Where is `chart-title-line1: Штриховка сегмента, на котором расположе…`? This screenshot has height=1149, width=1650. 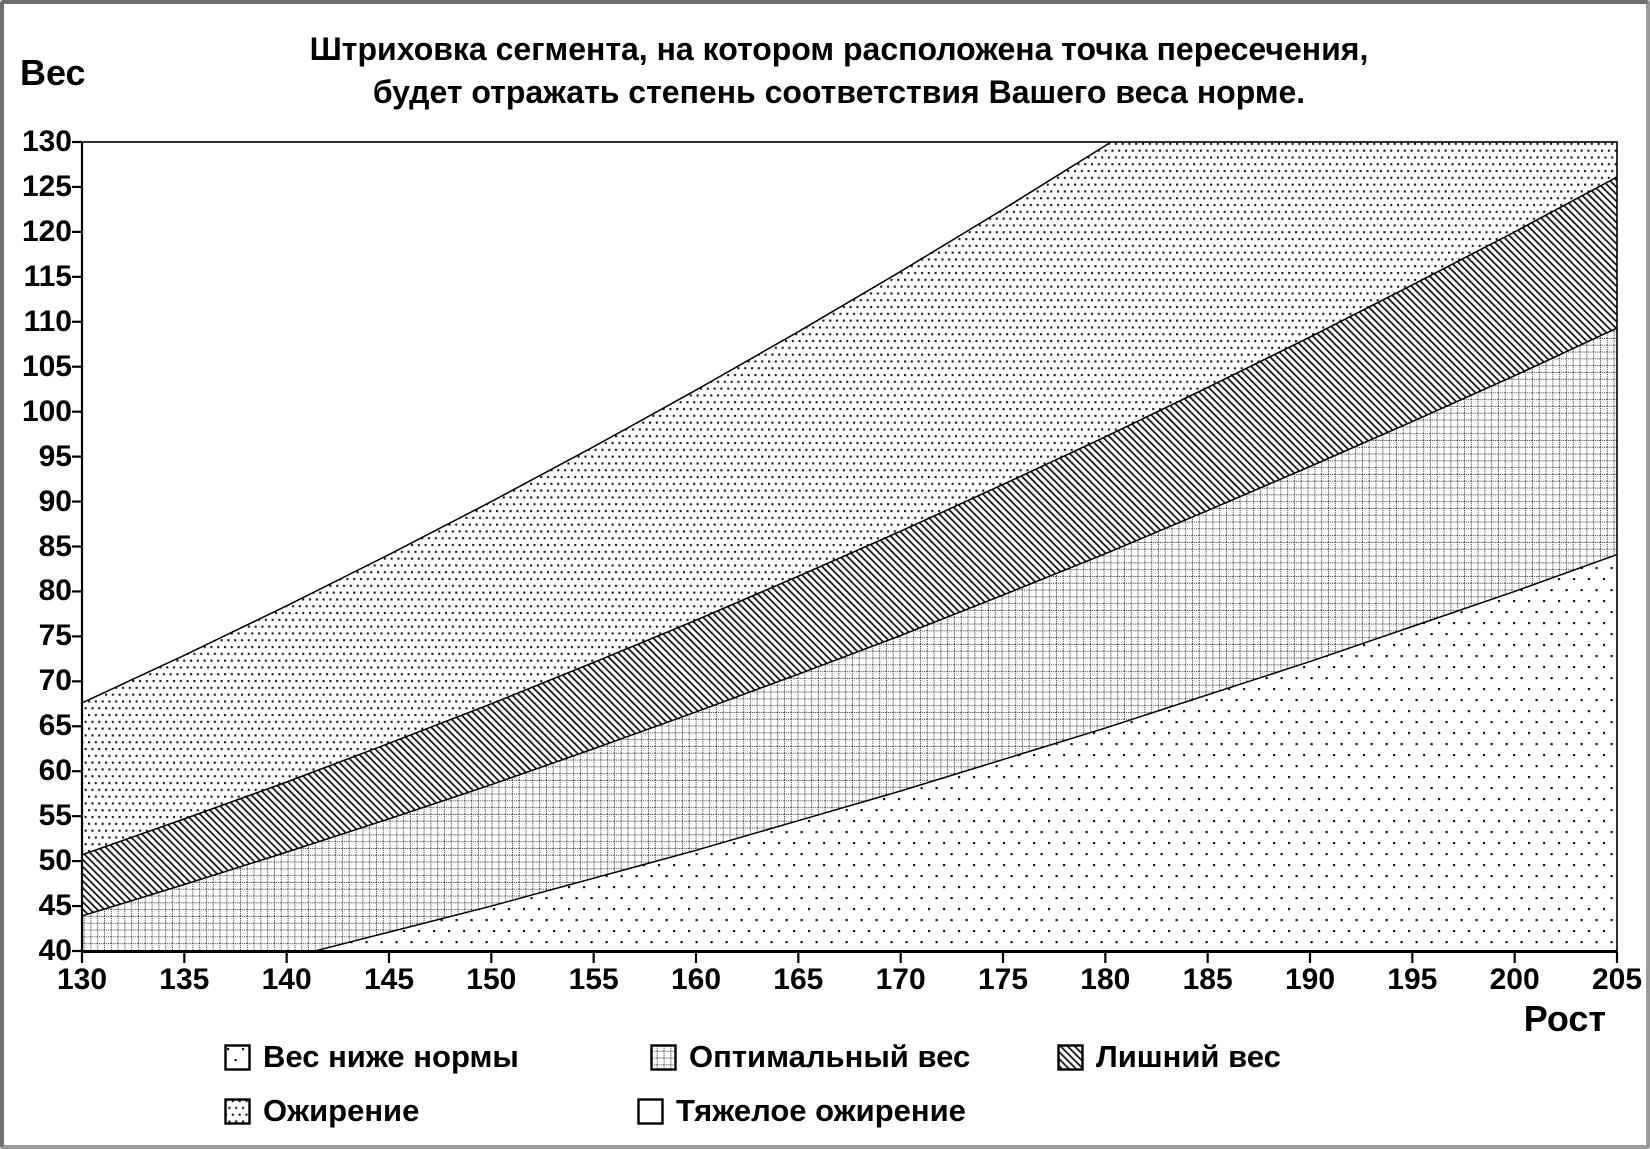 chart-title-line1: Штриховка сегмента, на котором расположе… is located at coordinates (839, 49).